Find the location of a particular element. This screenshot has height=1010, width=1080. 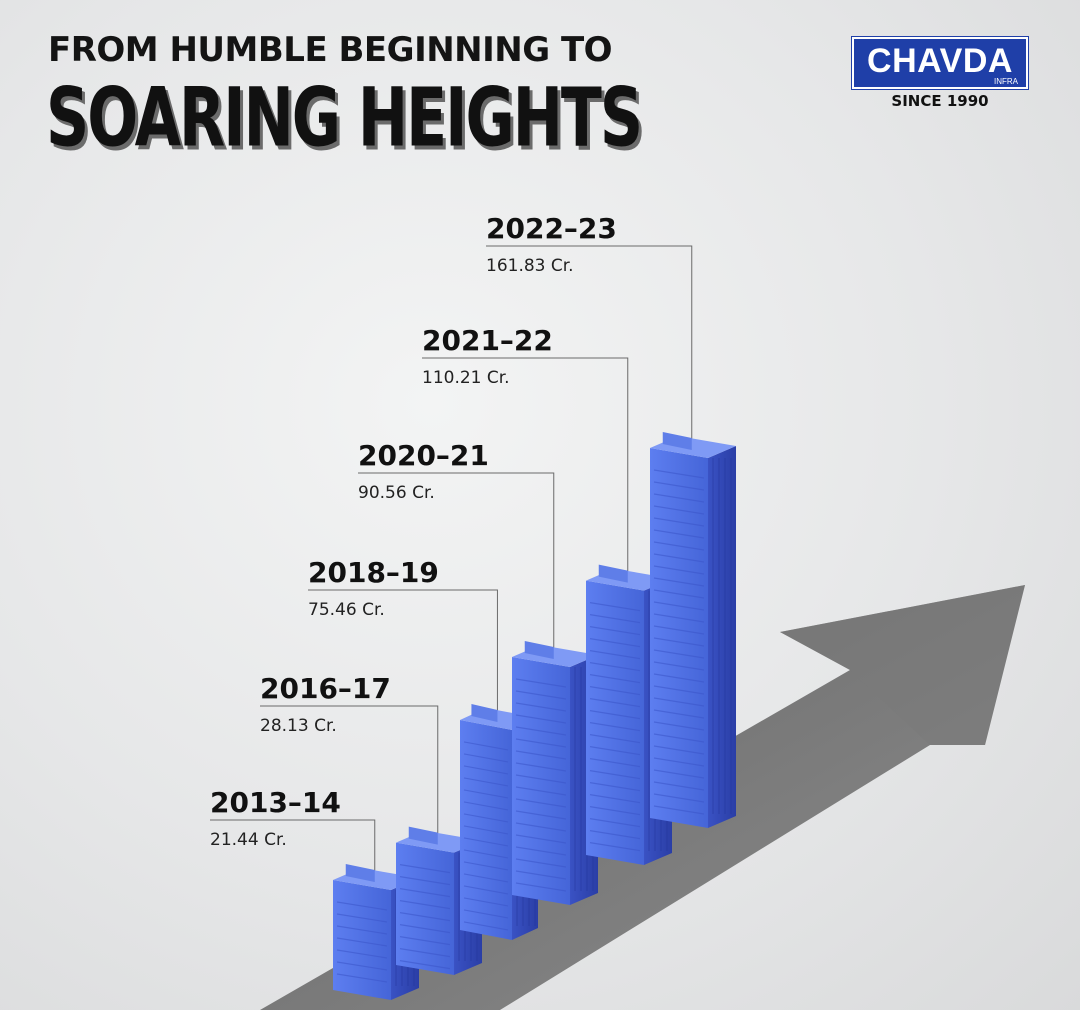

data-label: 75.46 Cr. is located at coordinates (346, 610).